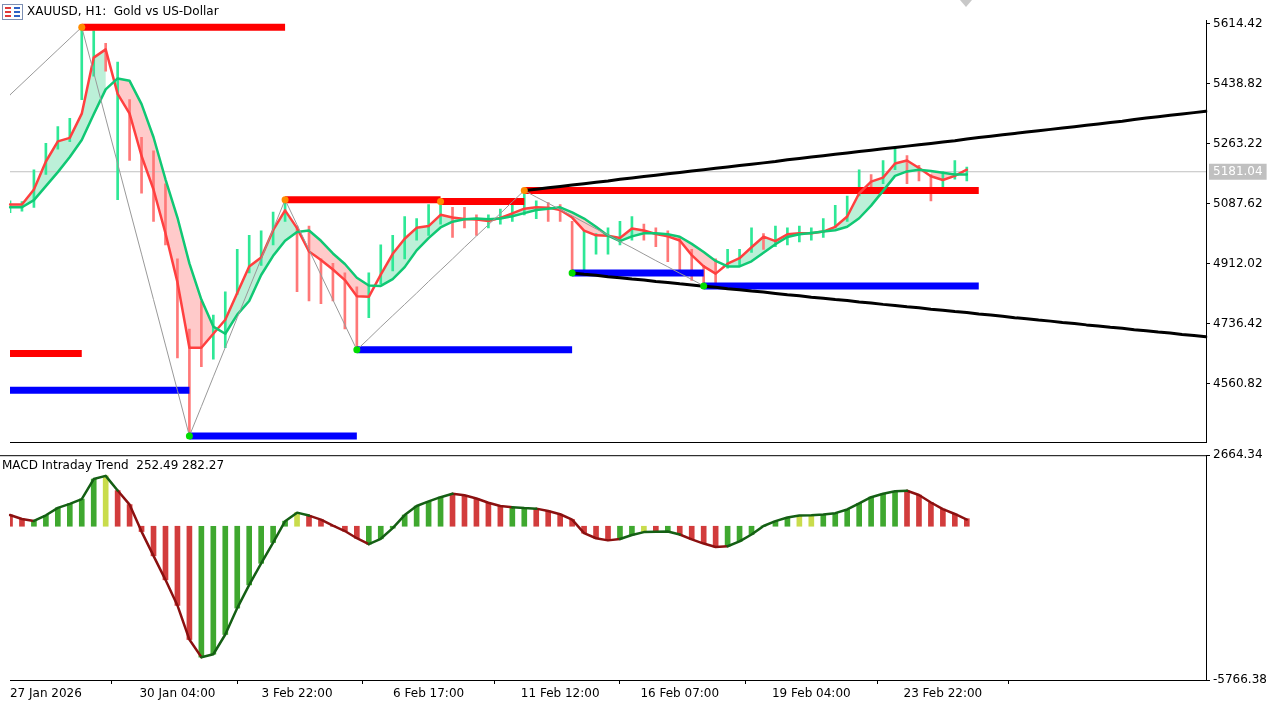  I want to click on y-tick-label: 5438.82, so click(1238, 82).